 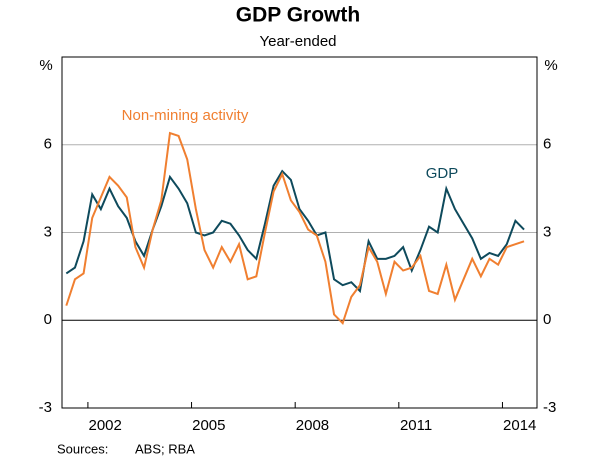 What do you see at coordinates (442, 173) in the screenshot?
I see `series-label: GDP` at bounding box center [442, 173].